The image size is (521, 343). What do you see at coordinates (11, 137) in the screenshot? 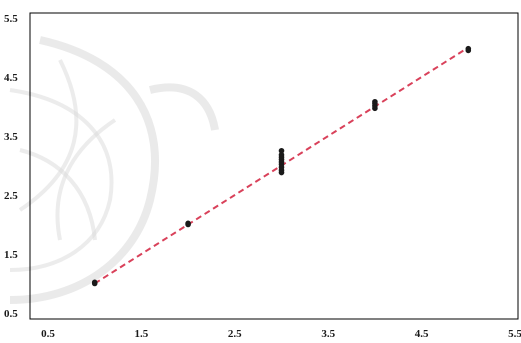
I see `y-tick-label: 3.5` at bounding box center [11, 137].